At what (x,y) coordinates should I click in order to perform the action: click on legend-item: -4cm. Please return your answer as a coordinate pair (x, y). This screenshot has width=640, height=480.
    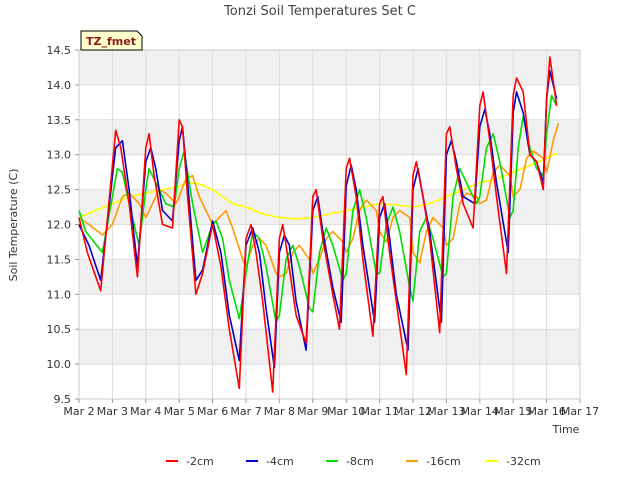
    Looking at the image, I should click on (270, 461).